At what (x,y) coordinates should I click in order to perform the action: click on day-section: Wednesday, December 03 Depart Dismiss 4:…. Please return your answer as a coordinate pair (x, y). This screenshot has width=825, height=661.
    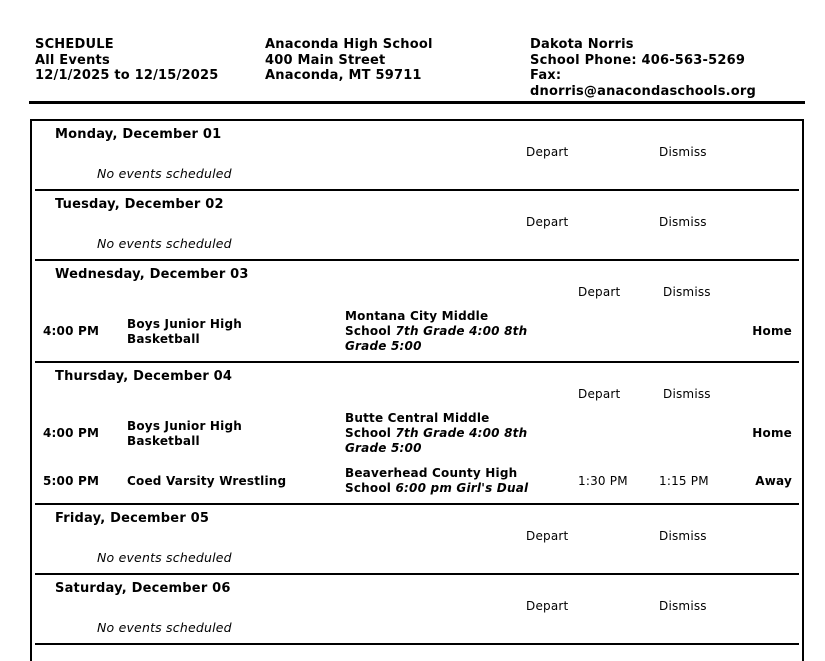
    Looking at the image, I should click on (417, 311).